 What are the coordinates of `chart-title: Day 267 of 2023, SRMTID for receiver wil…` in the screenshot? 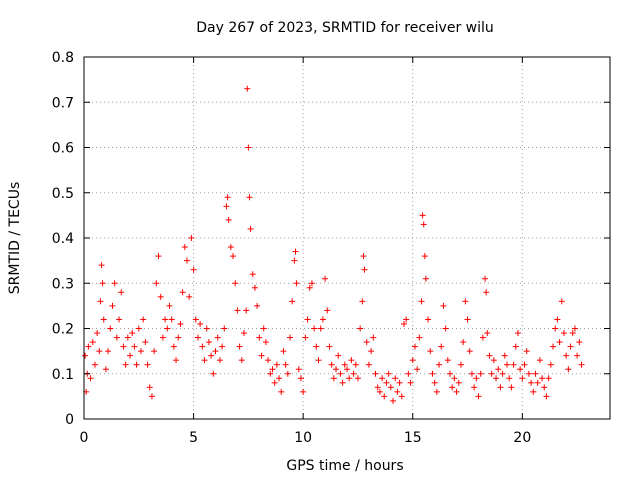 It's located at (345, 28).